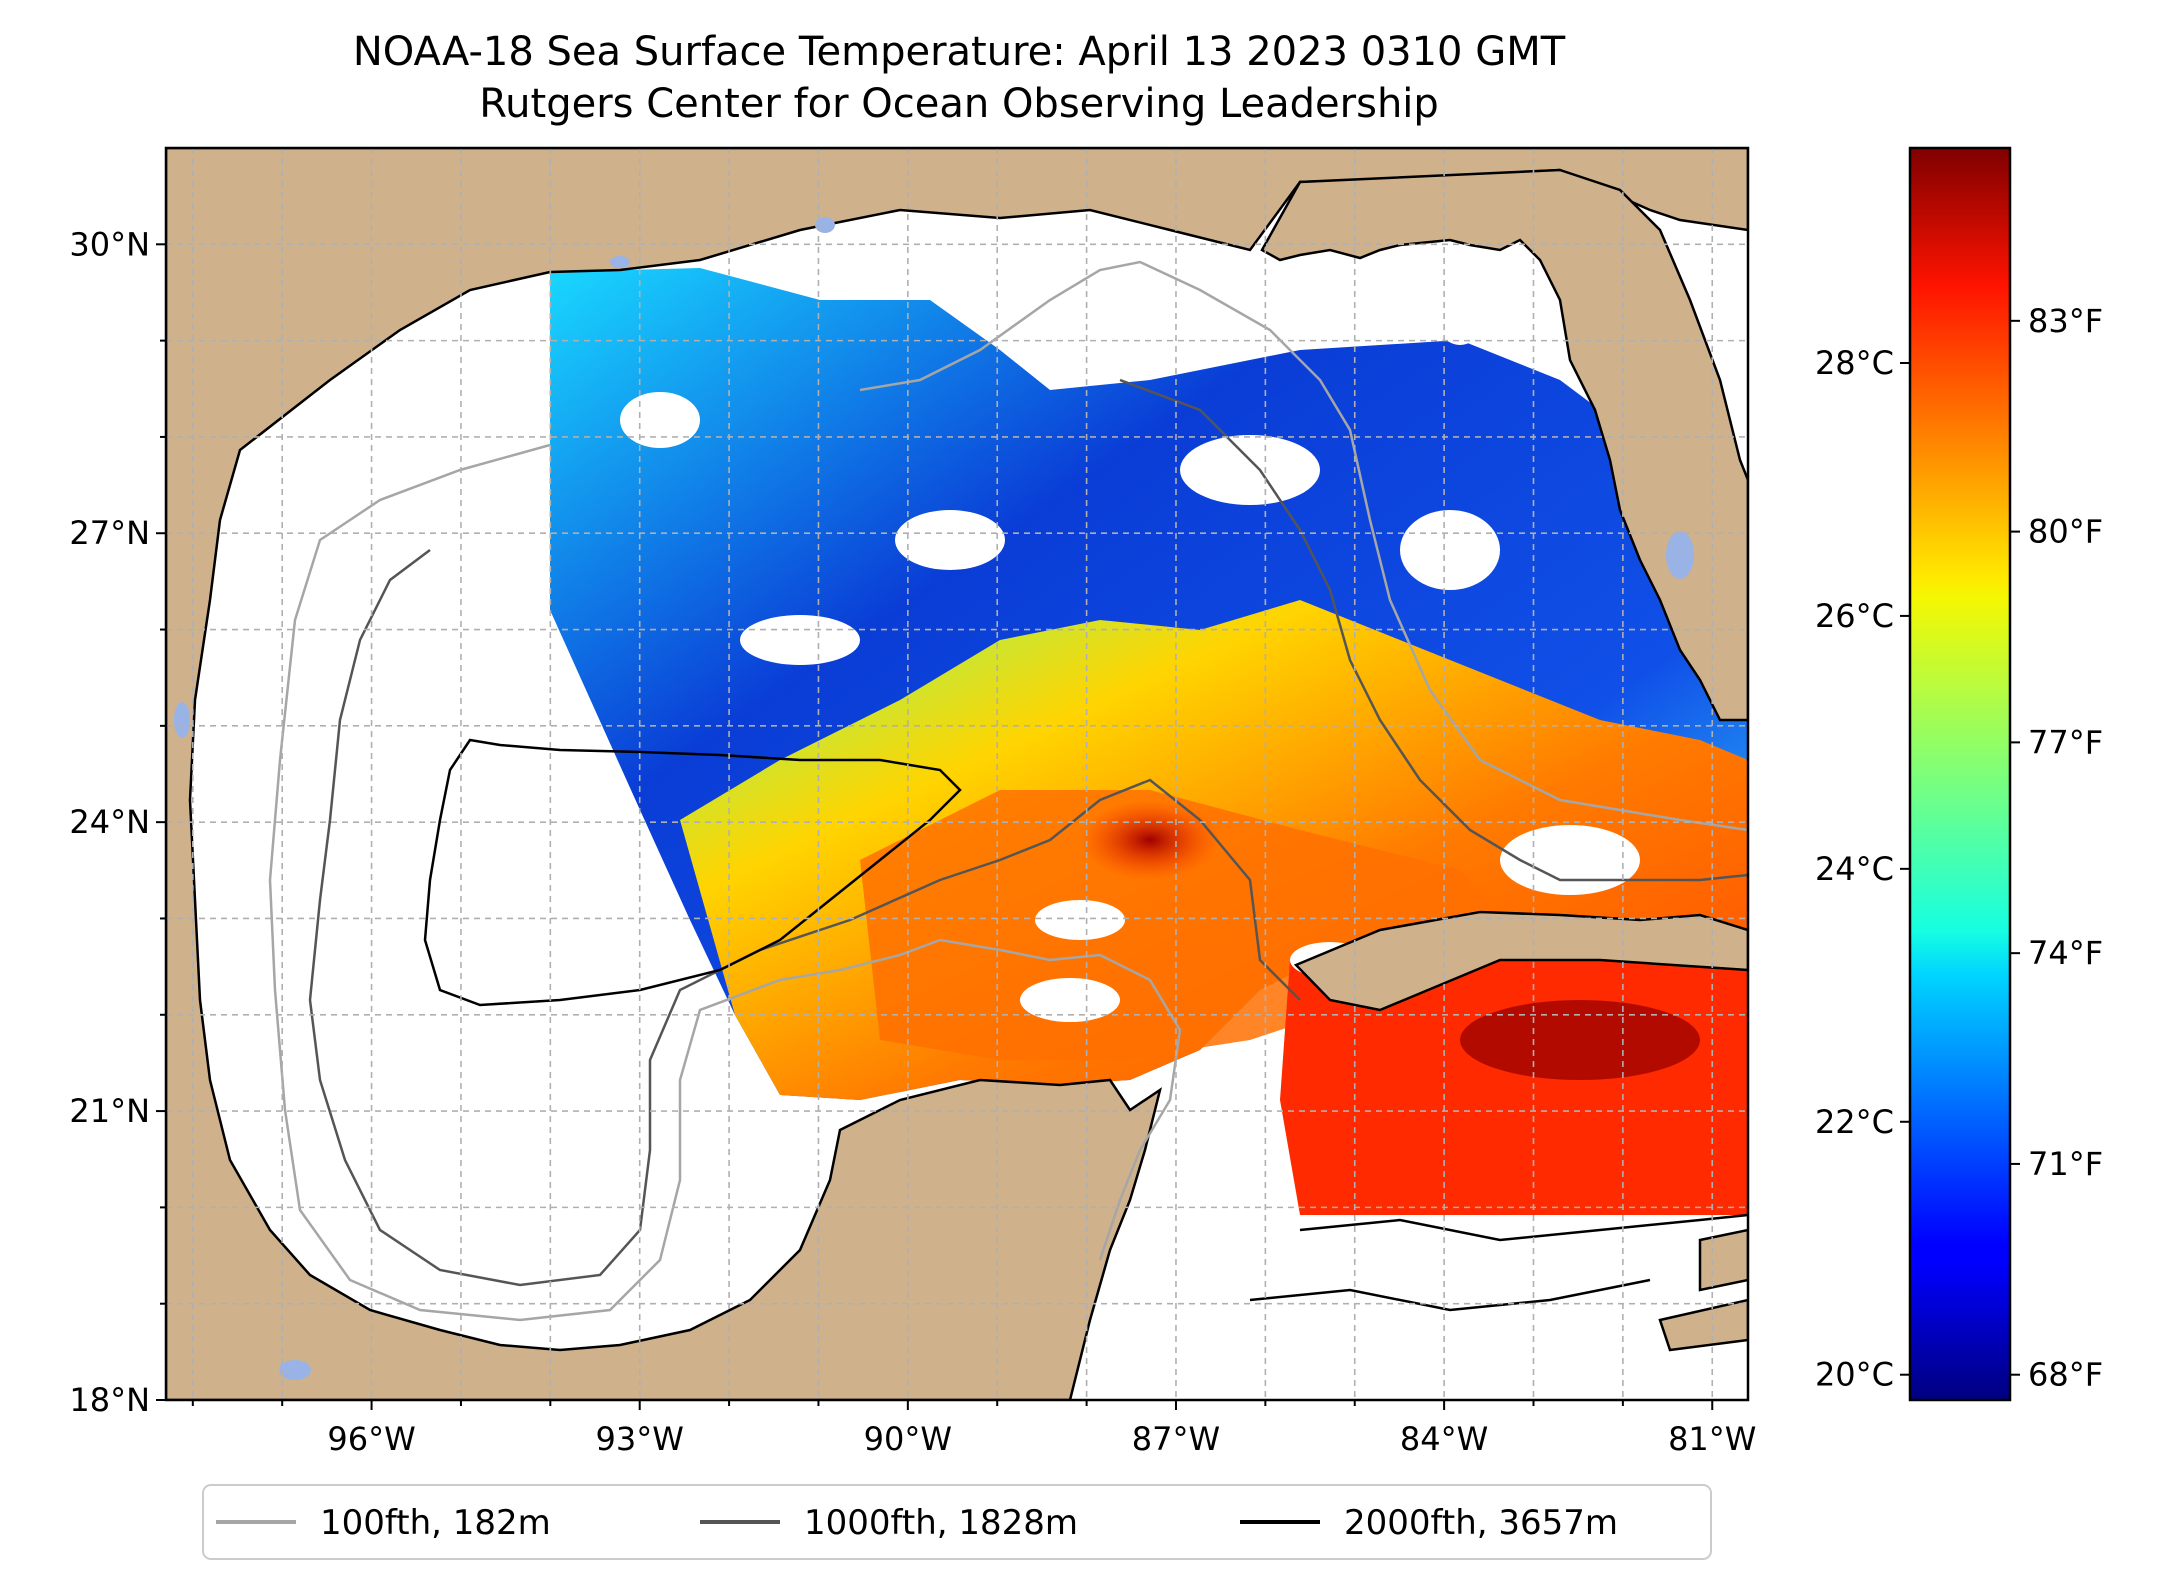 Image resolution: width=2160 pixels, height=1582 pixels. What do you see at coordinates (2065, 953) in the screenshot?
I see `fahrenheit-tick-label: 74°F` at bounding box center [2065, 953].